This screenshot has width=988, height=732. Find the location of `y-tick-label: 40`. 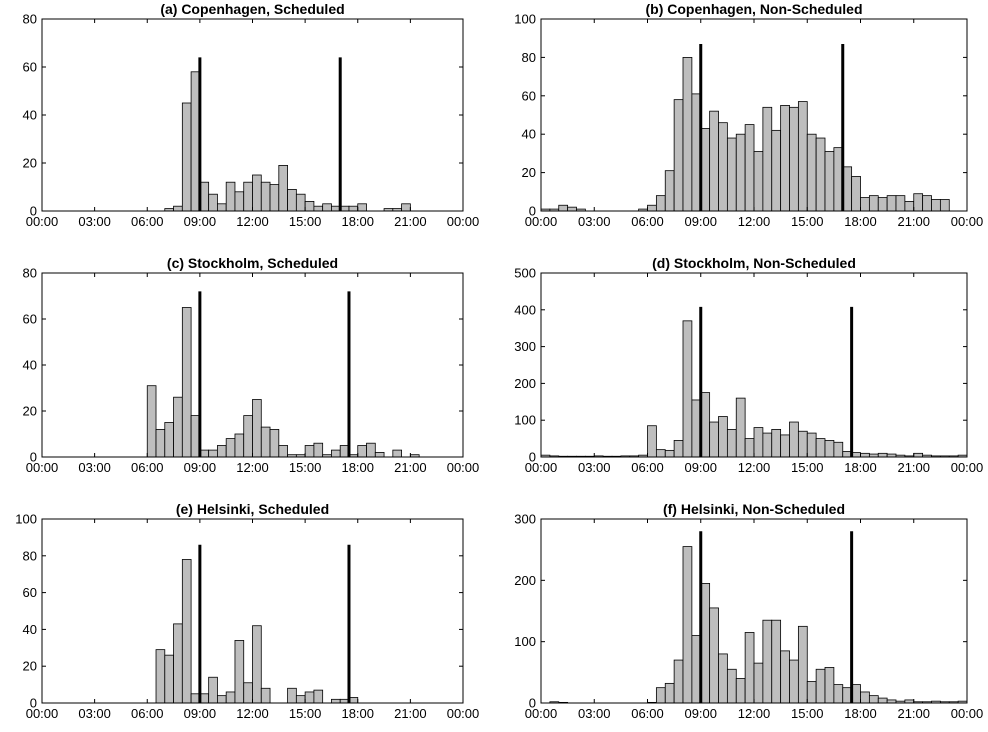

y-tick-label: 40 is located at coordinates (529, 134).